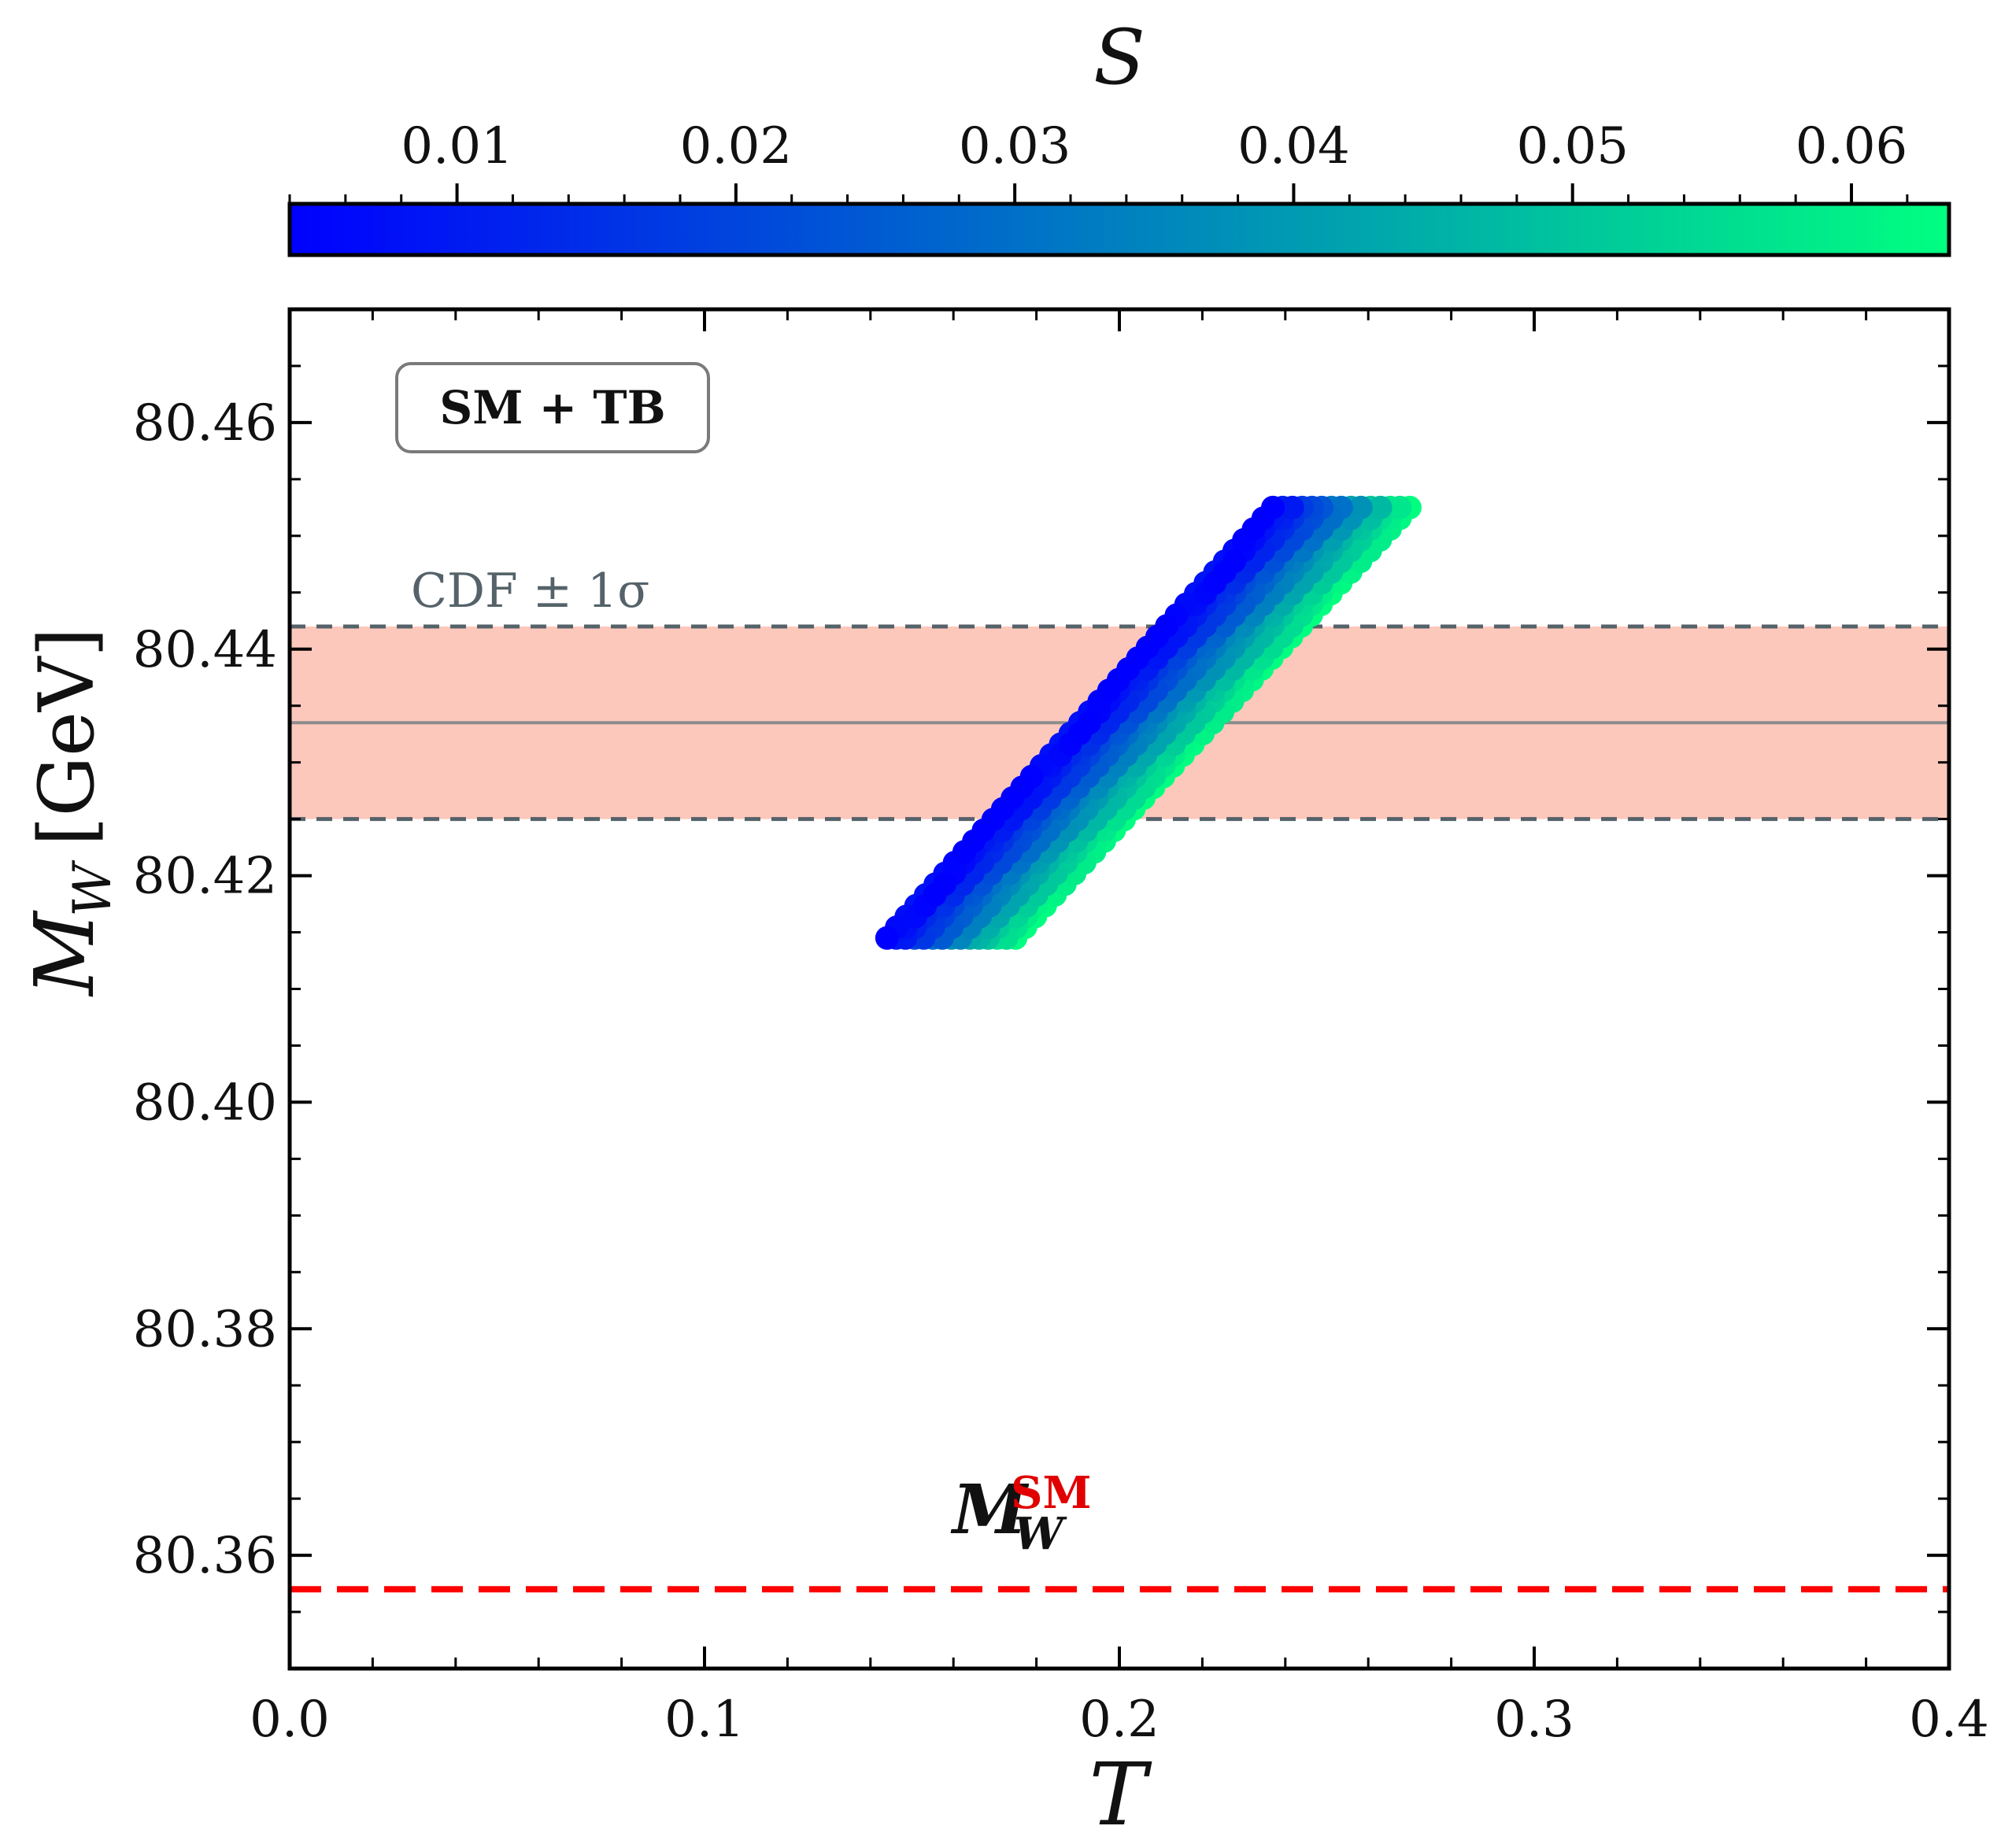 This screenshot has height=1848, width=2001. Describe the element at coordinates (1148, 722) in the screenshot. I see `scatter-points` at that location.